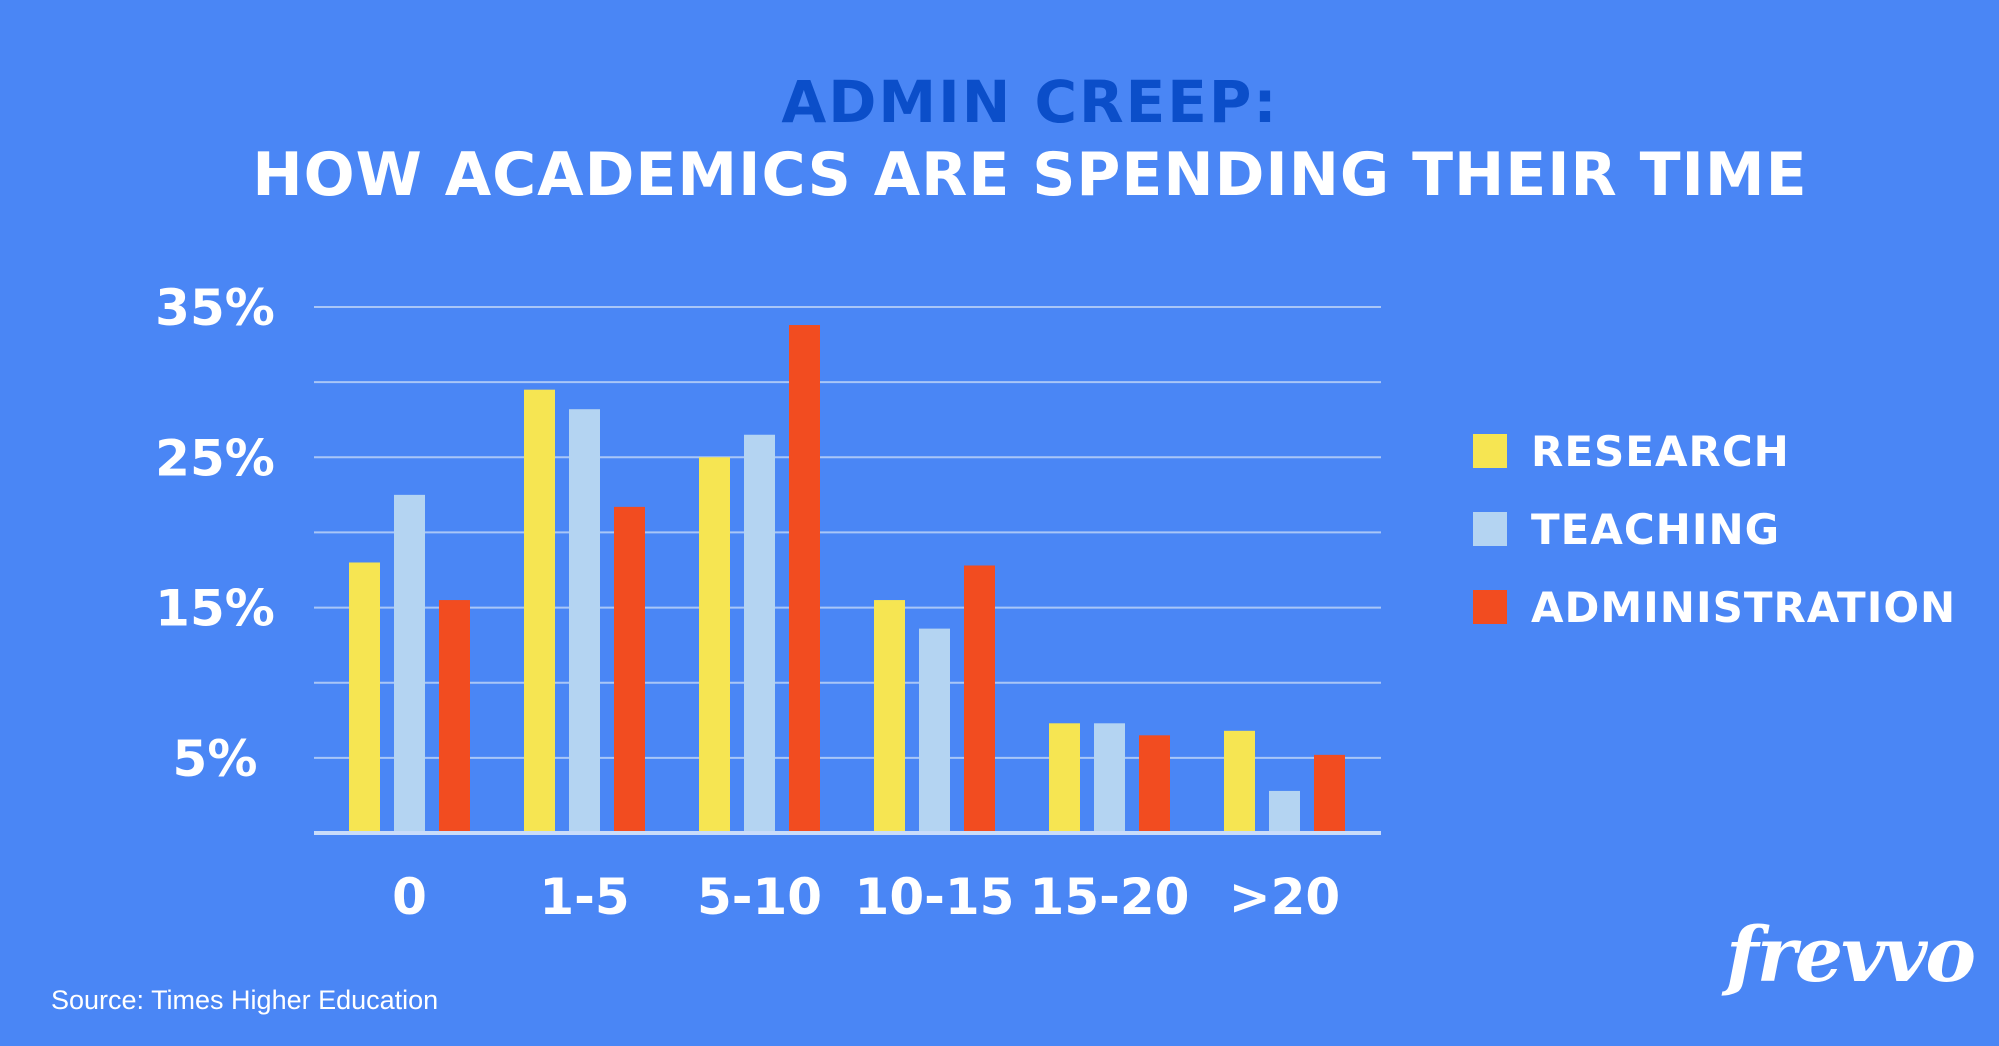 The image size is (1999, 1046). I want to click on y-tick-label: 25%, so click(215, 458).